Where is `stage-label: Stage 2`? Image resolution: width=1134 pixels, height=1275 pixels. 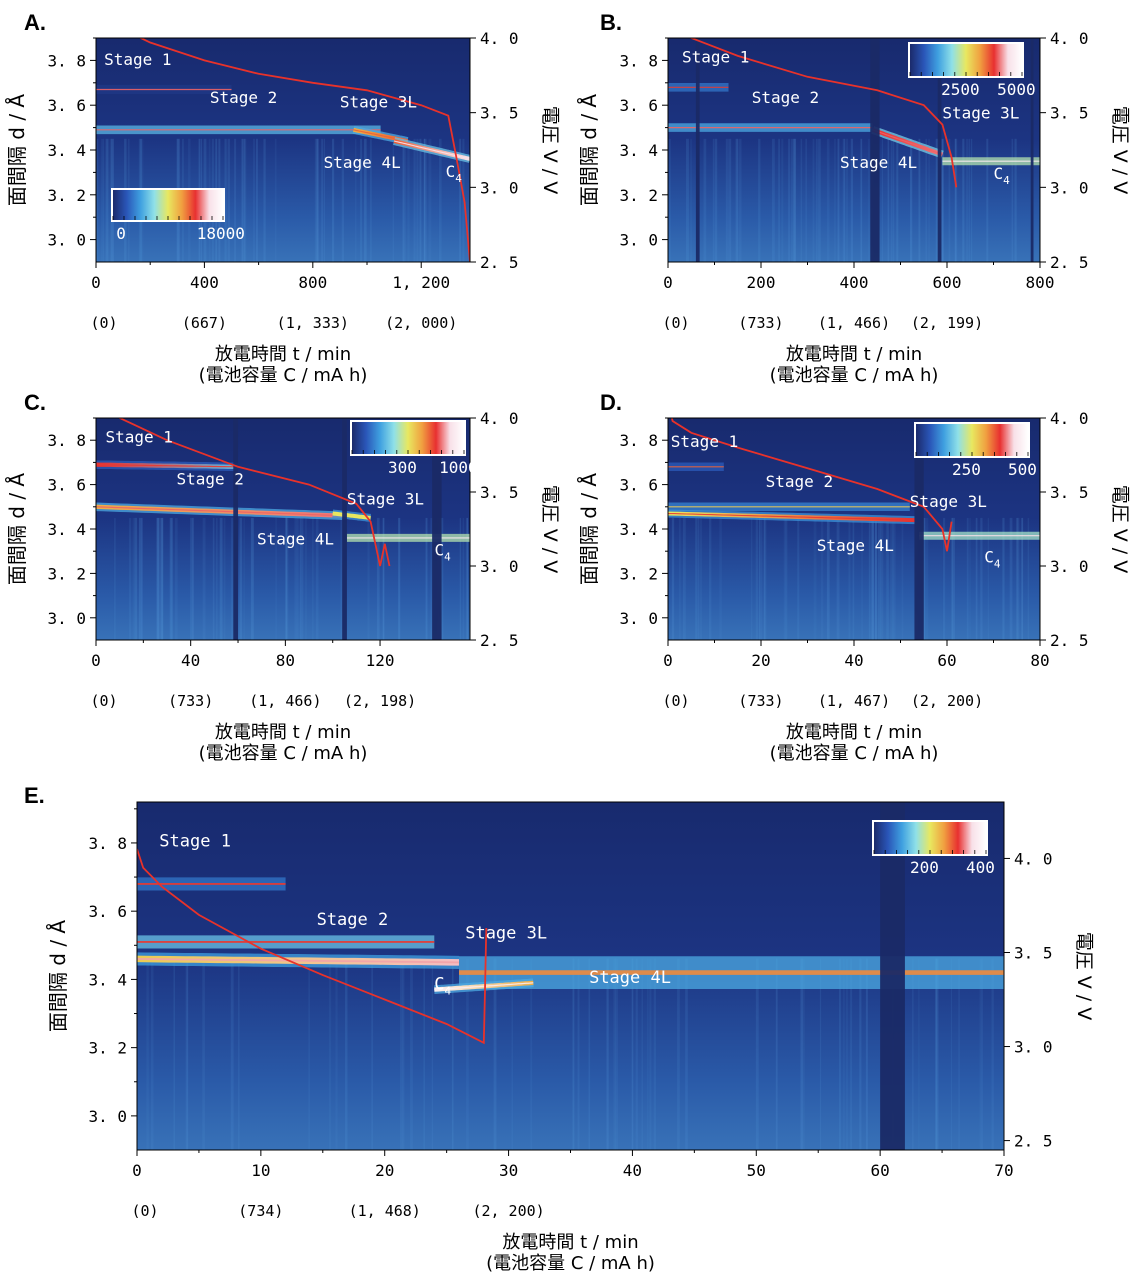
stage-label: Stage 2 is located at coordinates (353, 920).